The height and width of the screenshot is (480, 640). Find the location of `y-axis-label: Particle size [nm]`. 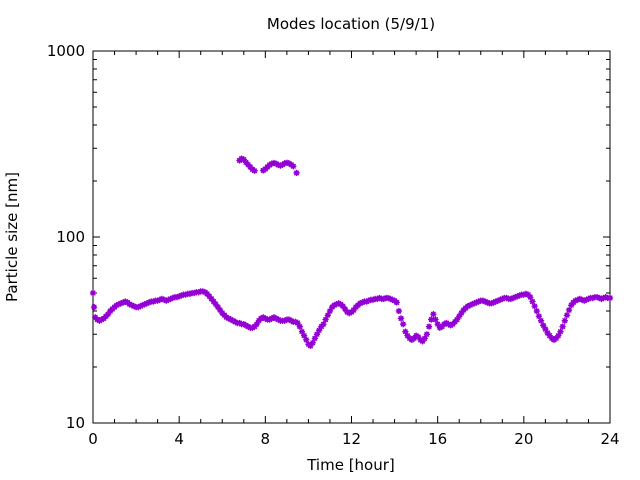

y-axis-label: Particle size [nm] is located at coordinates (12, 237).